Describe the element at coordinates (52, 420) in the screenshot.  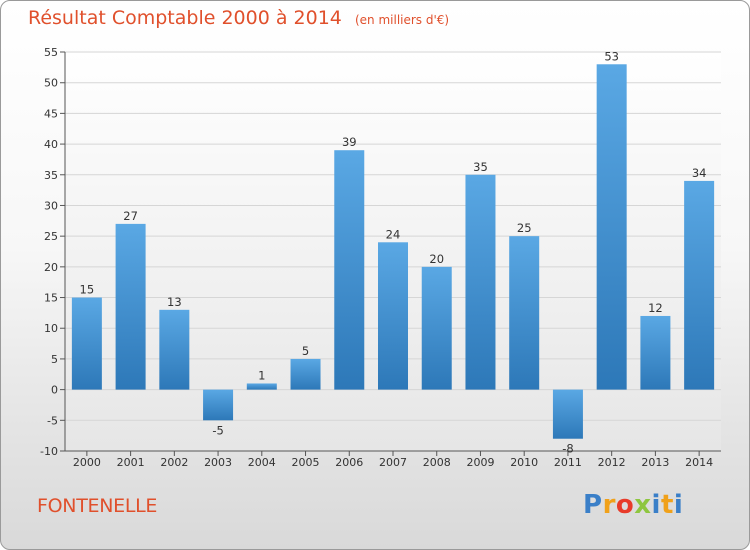
I see `y-tick-label: -5` at that location.